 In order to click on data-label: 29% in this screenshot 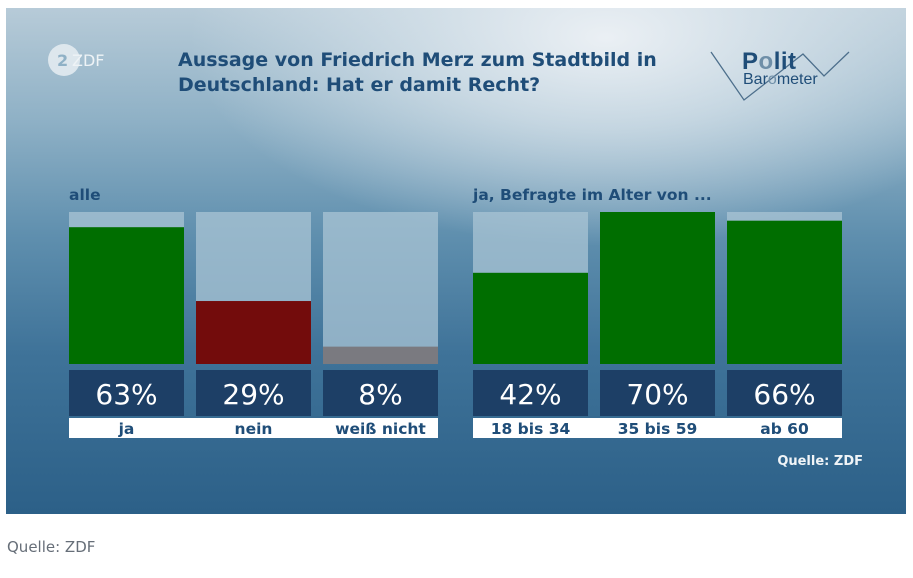, I will do `click(253, 394)`.